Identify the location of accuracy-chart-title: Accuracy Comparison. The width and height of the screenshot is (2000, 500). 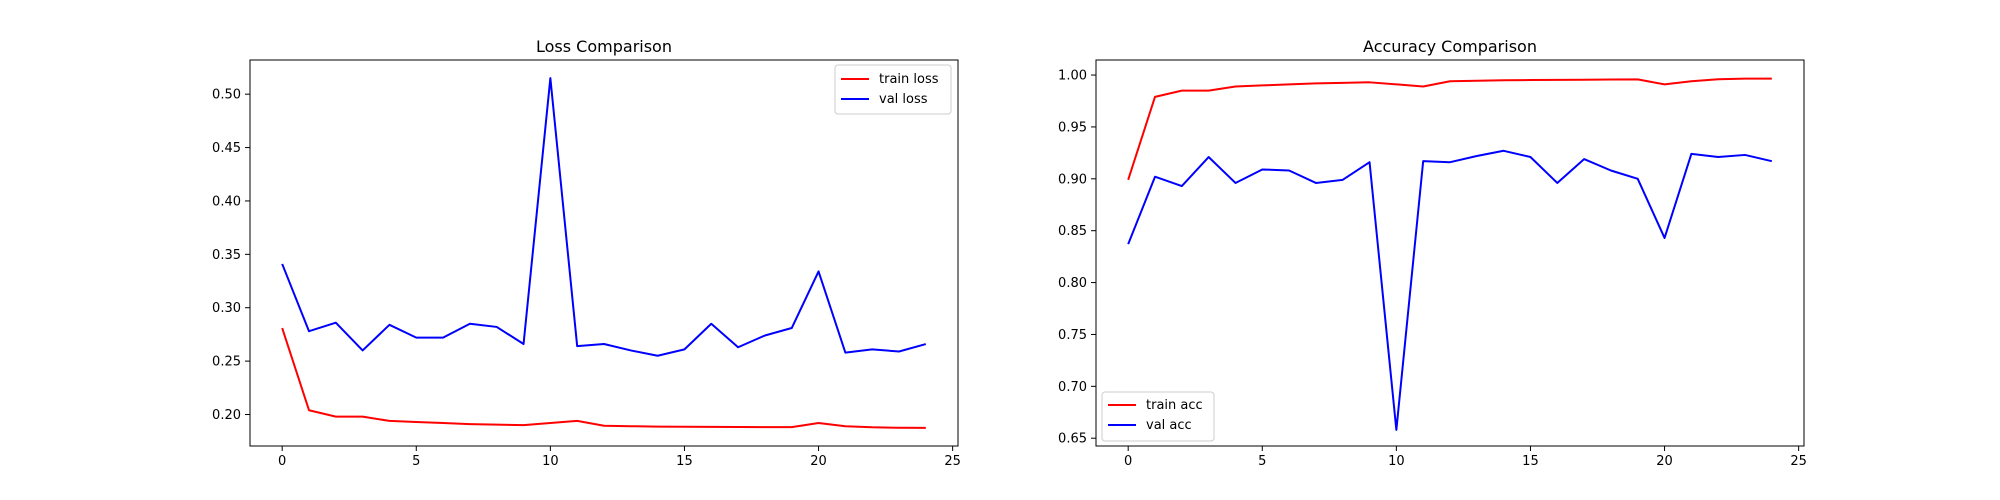
(1450, 46).